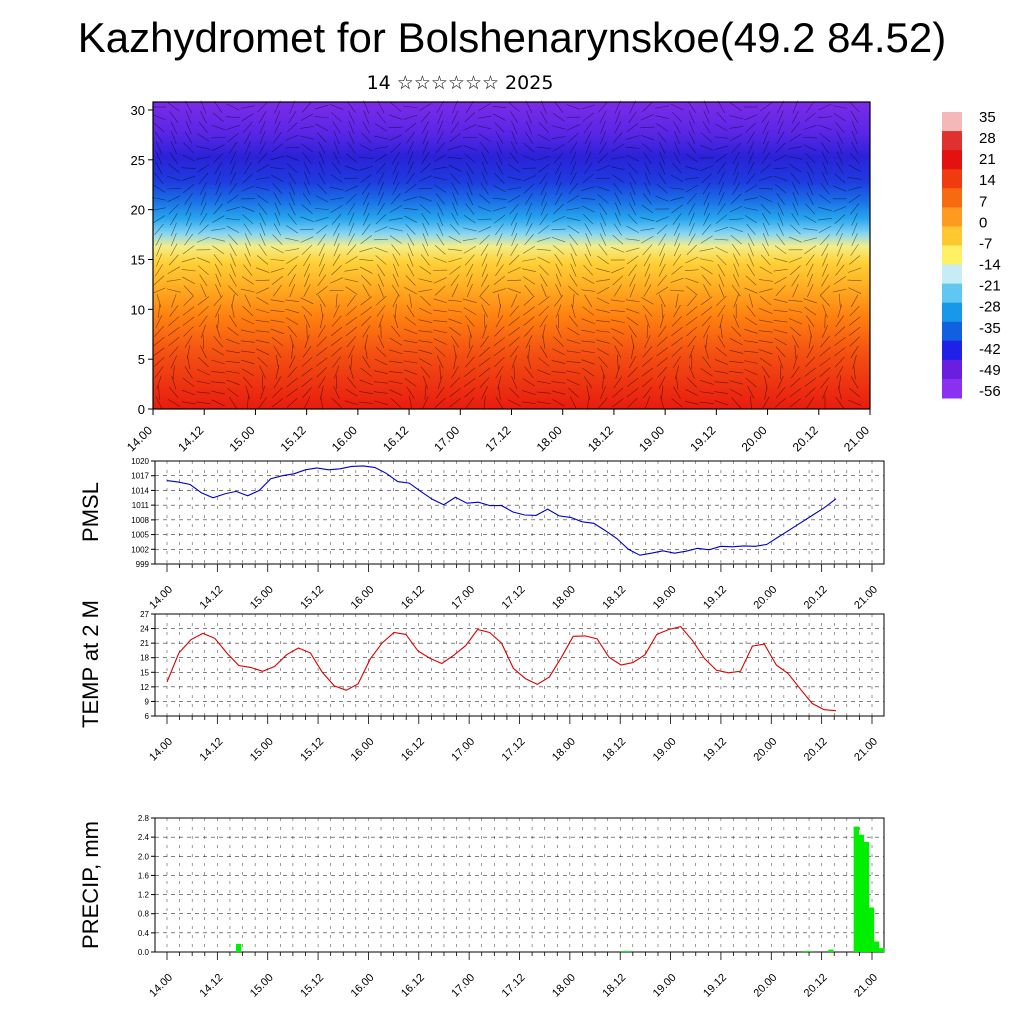 The height and width of the screenshot is (1024, 1024). What do you see at coordinates (952, 198) in the screenshot?
I see `colorbar-segment` at bounding box center [952, 198].